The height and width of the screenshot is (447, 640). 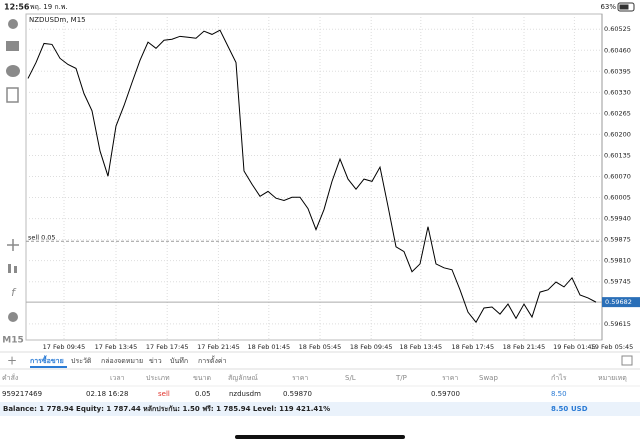 I want to click on x-tick-label: 17 Feb 17:45, so click(x=167, y=347).